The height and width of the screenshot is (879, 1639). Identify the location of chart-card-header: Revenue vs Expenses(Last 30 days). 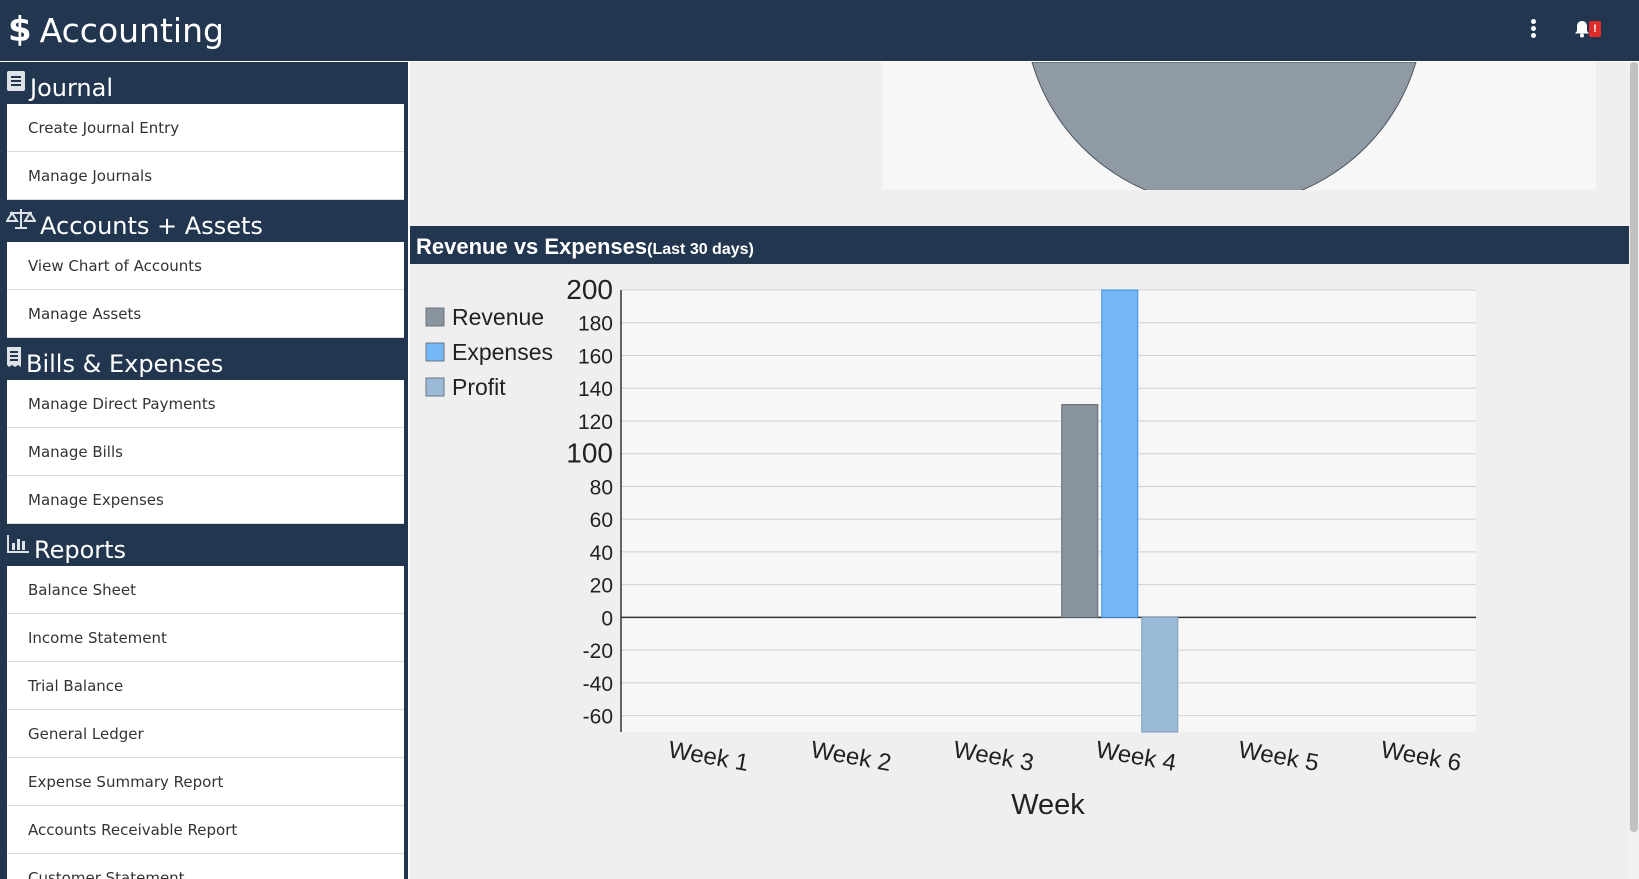
(1019, 245).